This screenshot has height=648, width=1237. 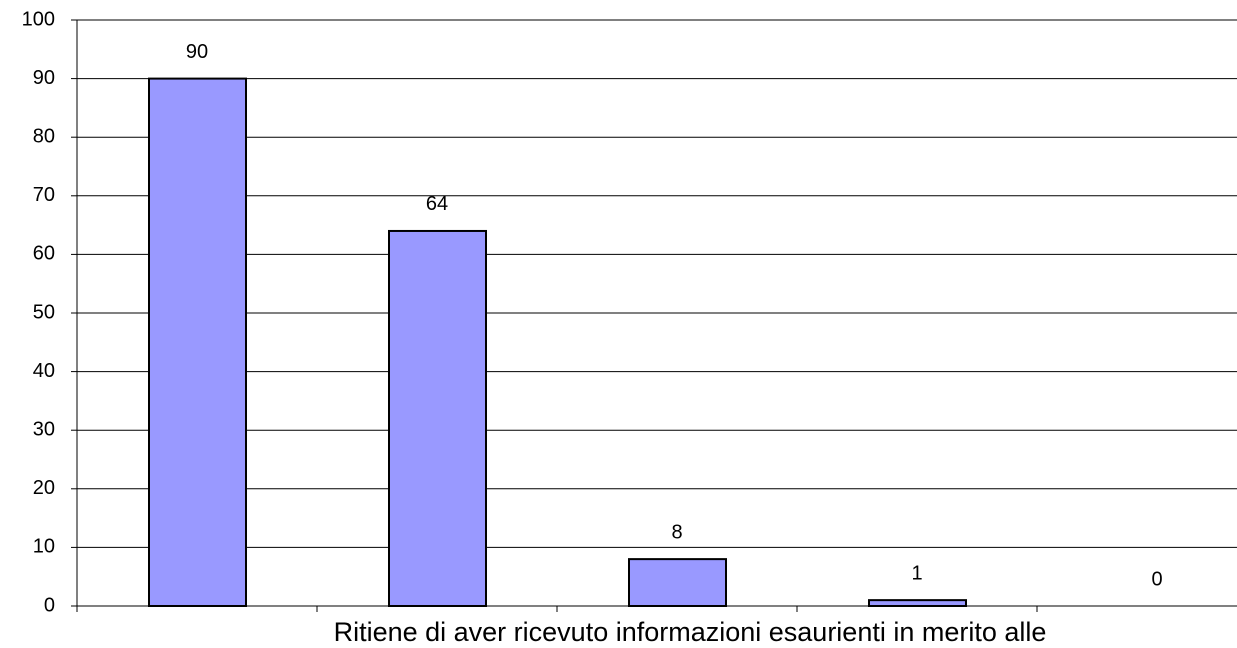 What do you see at coordinates (437, 204) in the screenshot?
I see `data-label: 64` at bounding box center [437, 204].